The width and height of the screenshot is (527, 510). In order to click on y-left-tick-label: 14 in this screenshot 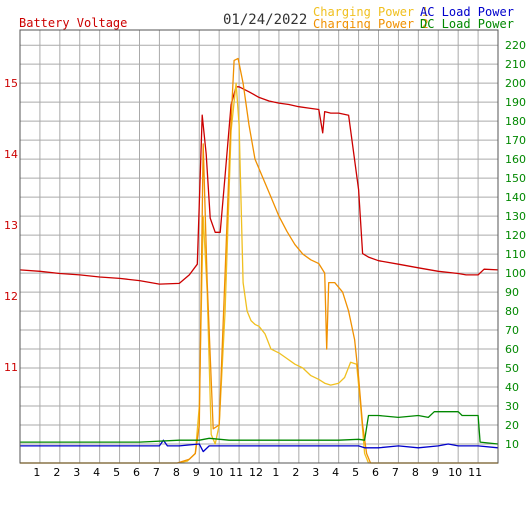, I will do `click(11, 154)`.